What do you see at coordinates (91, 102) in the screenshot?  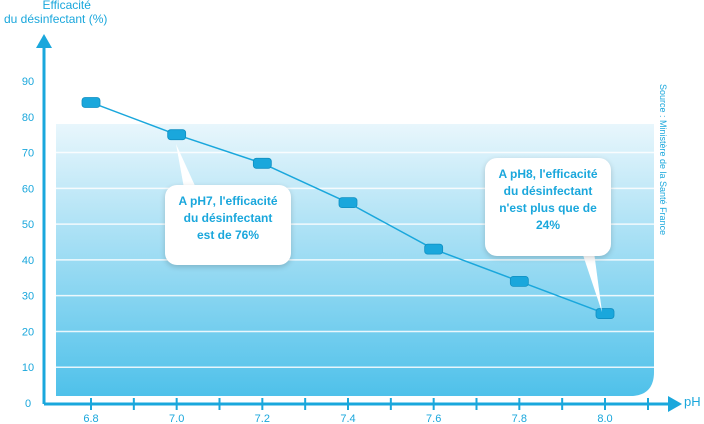 I see `data-point-6.8` at bounding box center [91, 102].